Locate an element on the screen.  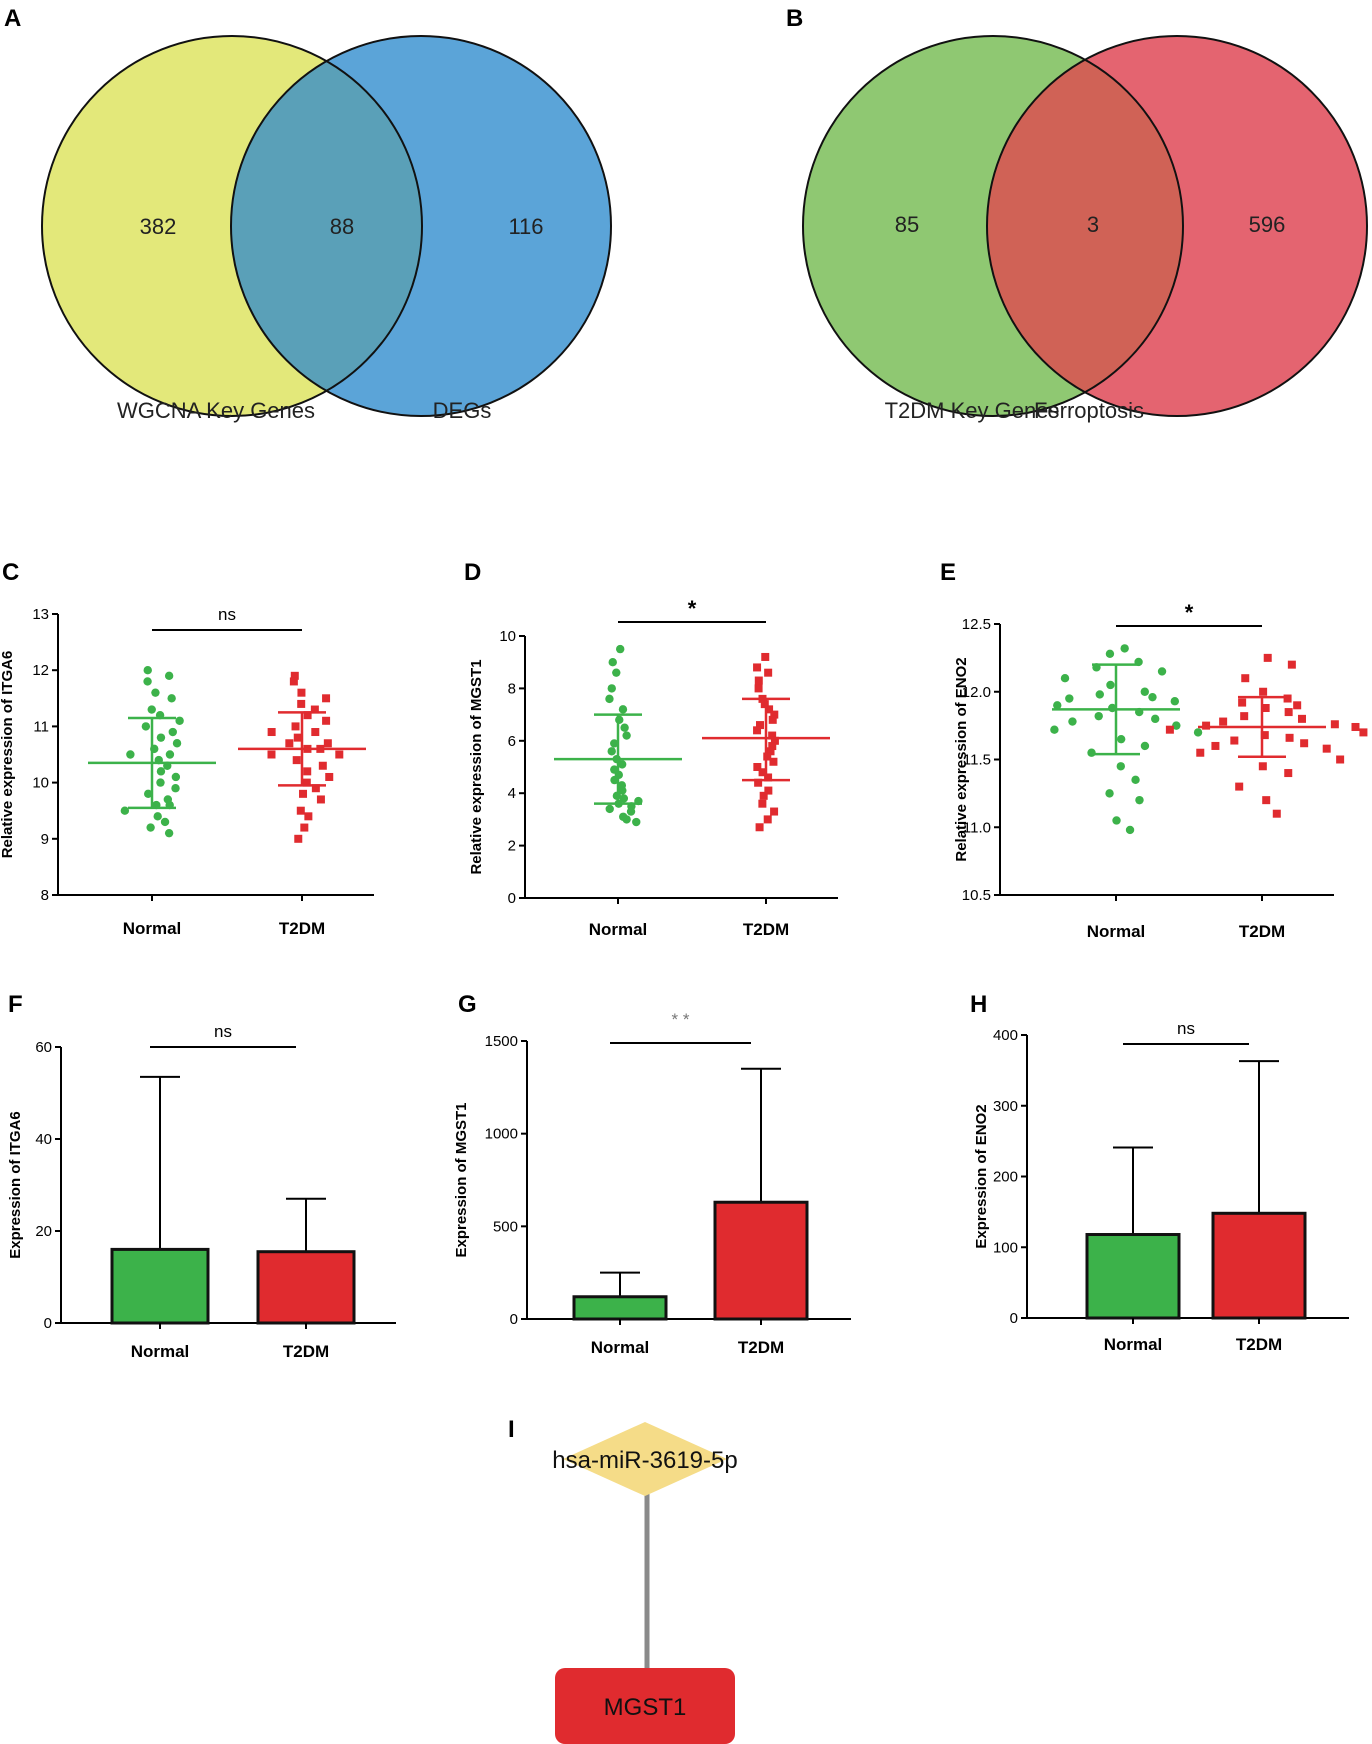
y-tick-label-c: 9 is located at coordinates (45, 839).